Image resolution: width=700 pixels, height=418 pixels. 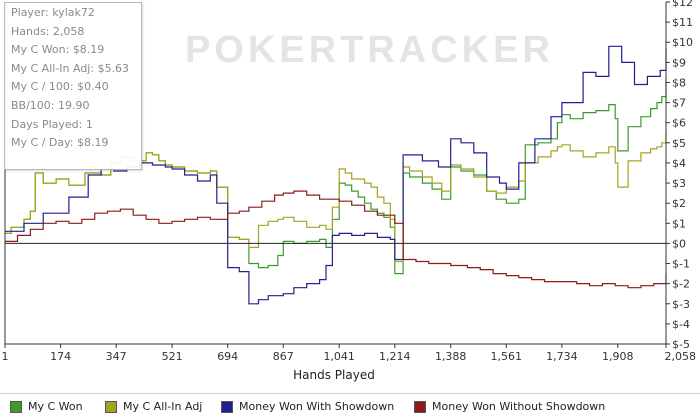 What do you see at coordinates (682, 22) in the screenshot?
I see `y-tick-label: $11` at bounding box center [682, 22].